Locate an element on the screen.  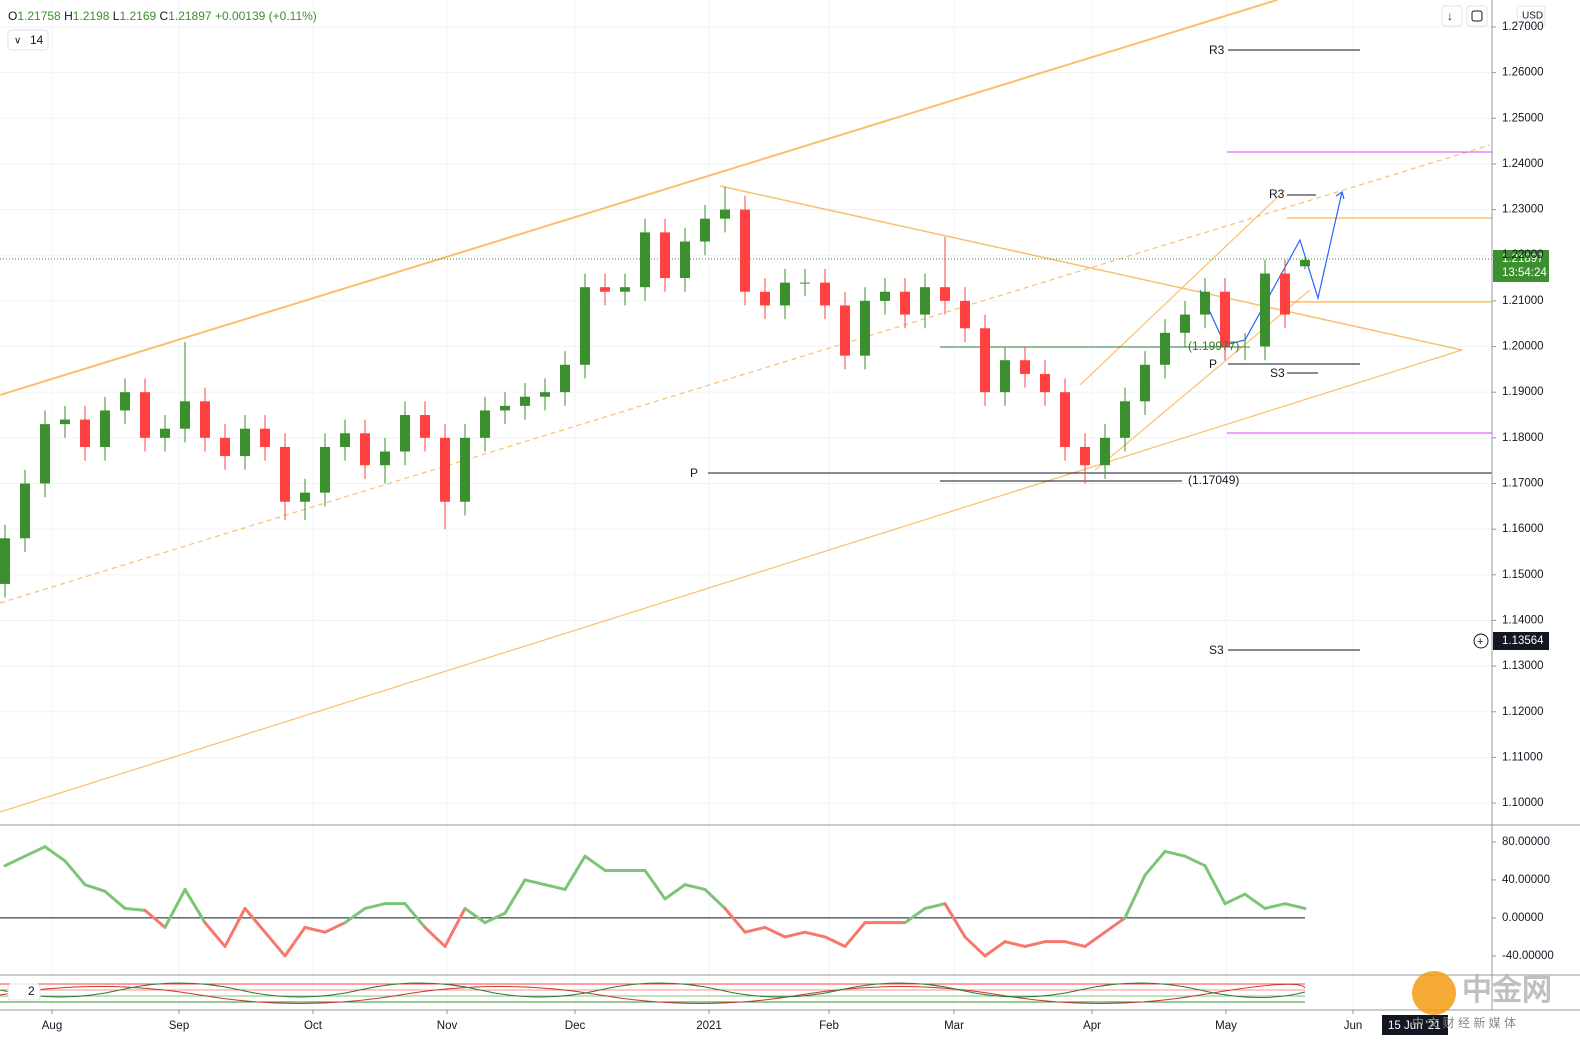
channel-line is located at coordinates (1202, 380).